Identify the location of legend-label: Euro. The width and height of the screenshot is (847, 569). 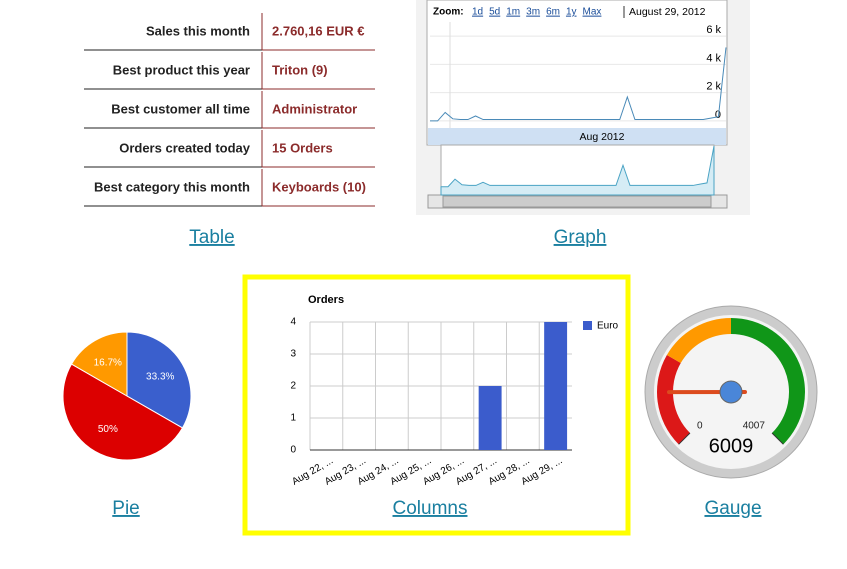
(608, 326).